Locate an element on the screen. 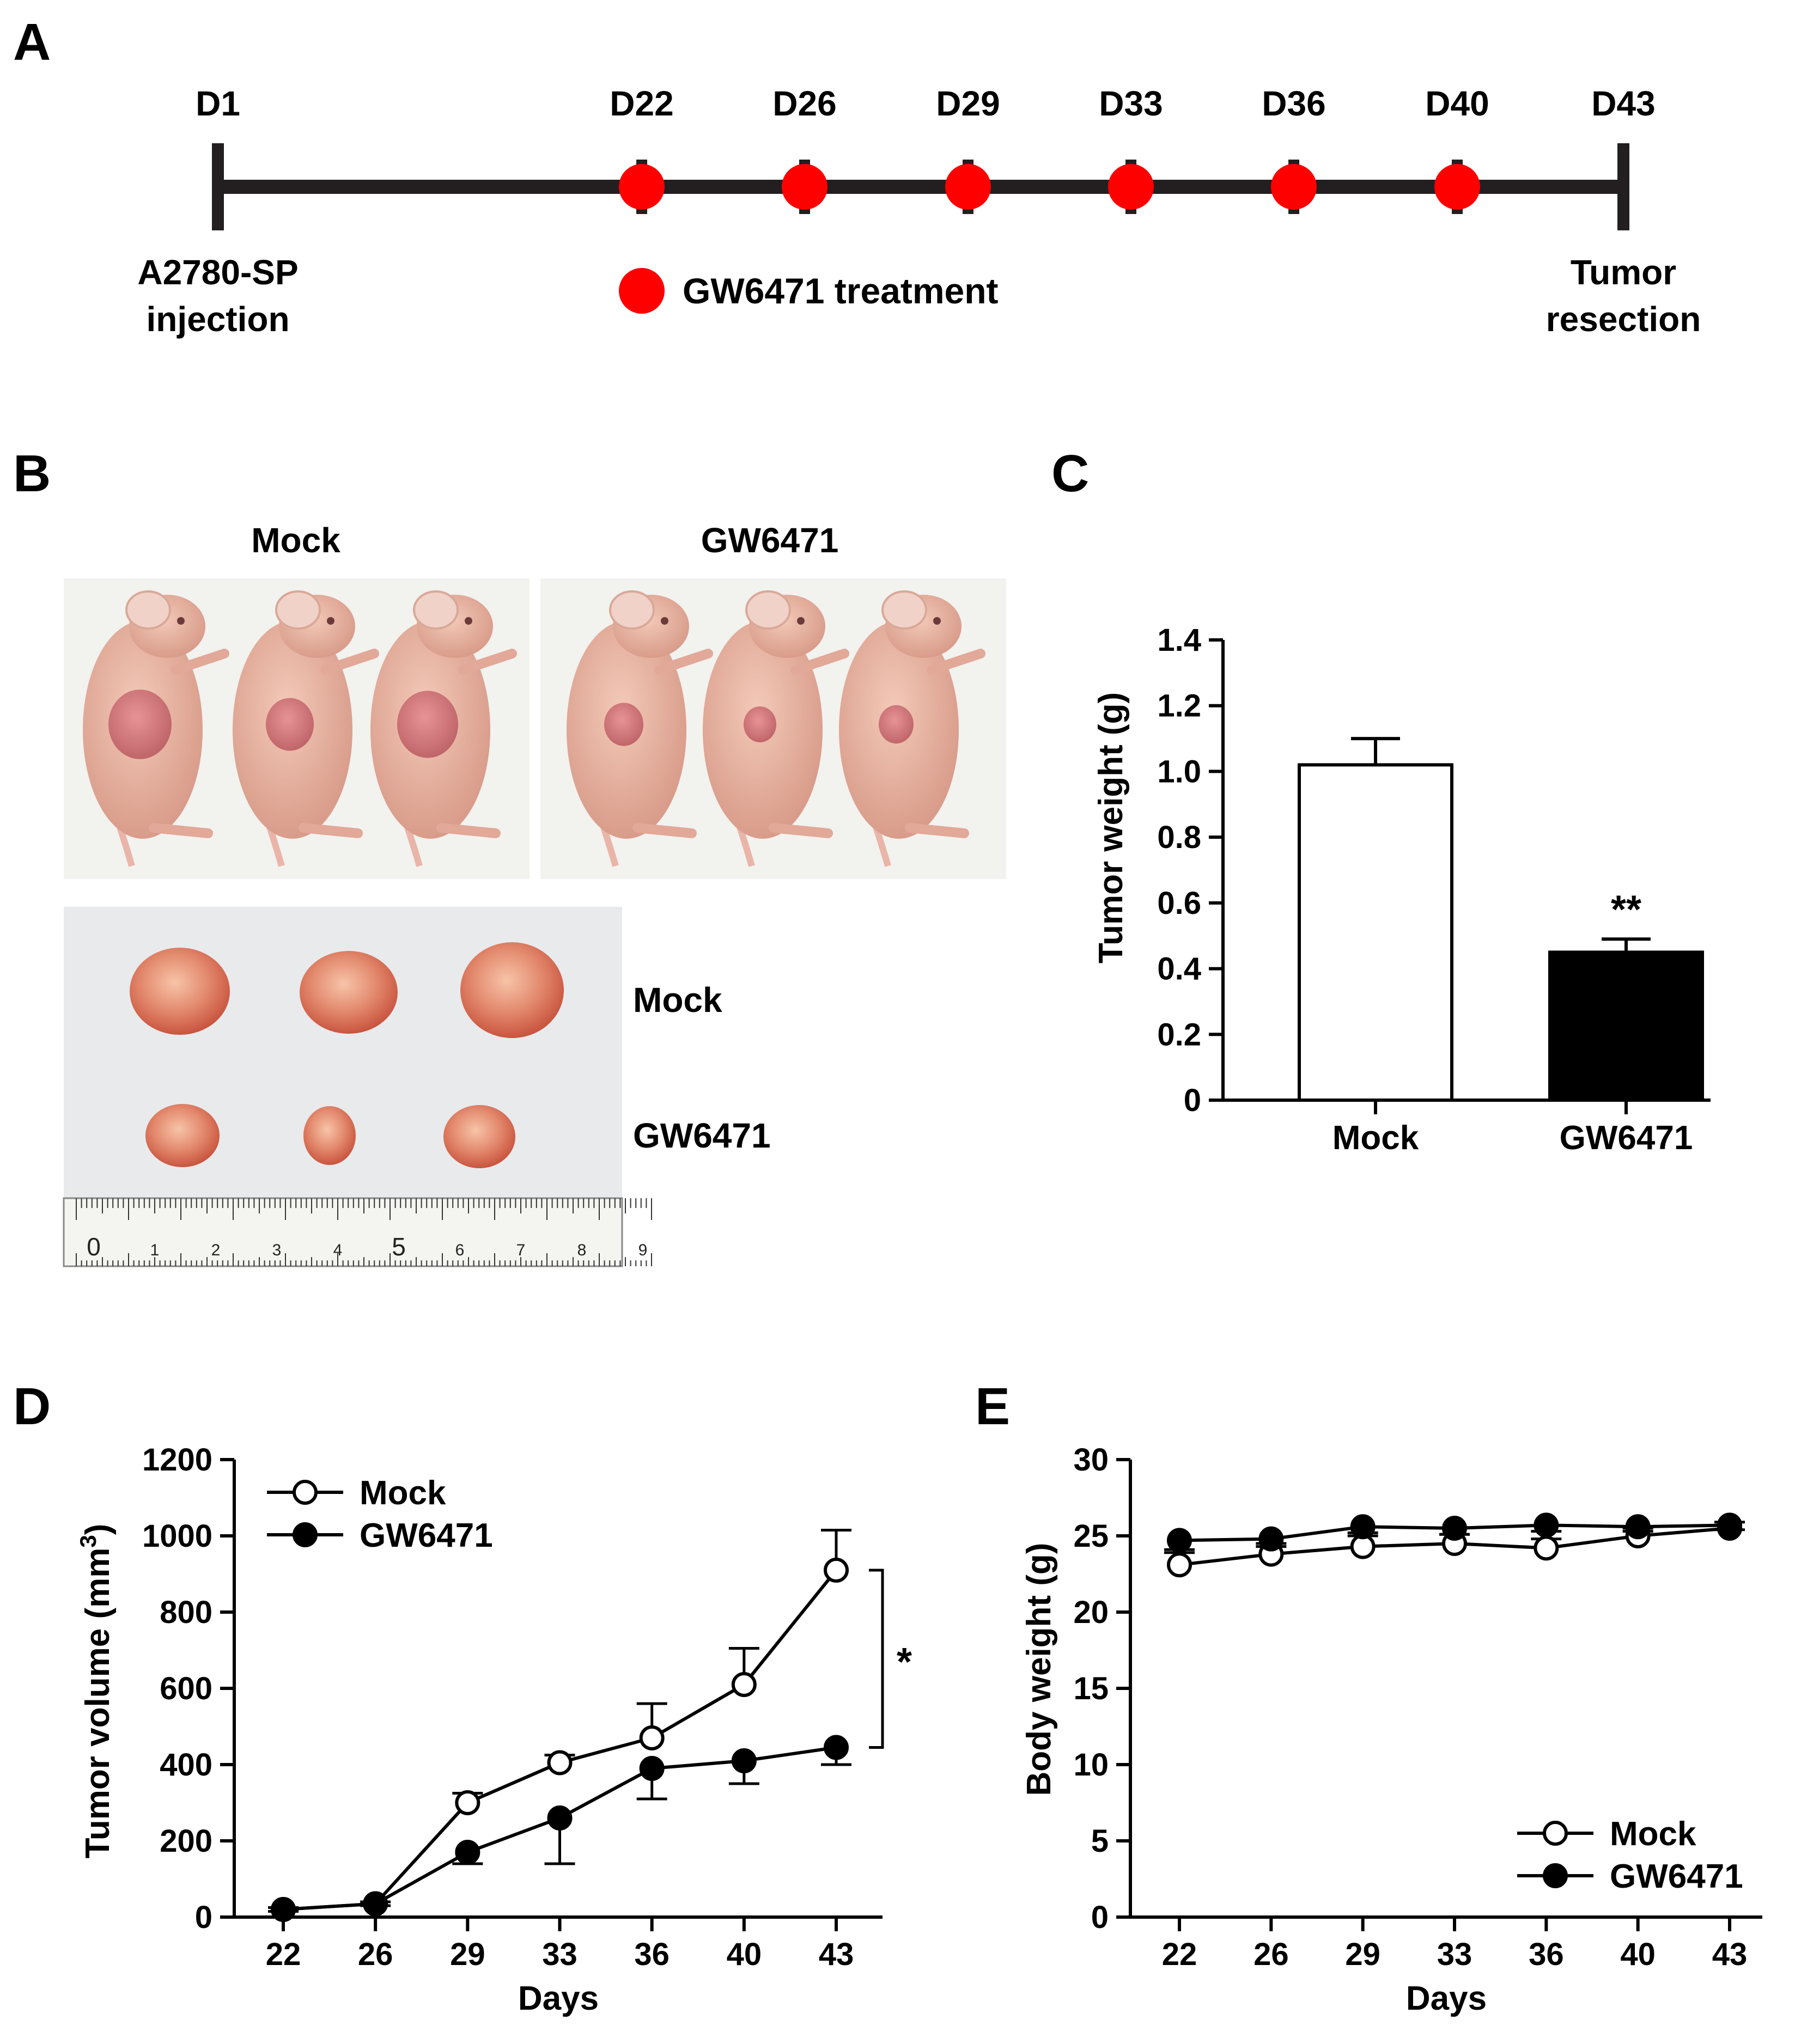 The height and width of the screenshot is (2044, 1795). chart-d-x-tick-label-40: 40 is located at coordinates (744, 1954).